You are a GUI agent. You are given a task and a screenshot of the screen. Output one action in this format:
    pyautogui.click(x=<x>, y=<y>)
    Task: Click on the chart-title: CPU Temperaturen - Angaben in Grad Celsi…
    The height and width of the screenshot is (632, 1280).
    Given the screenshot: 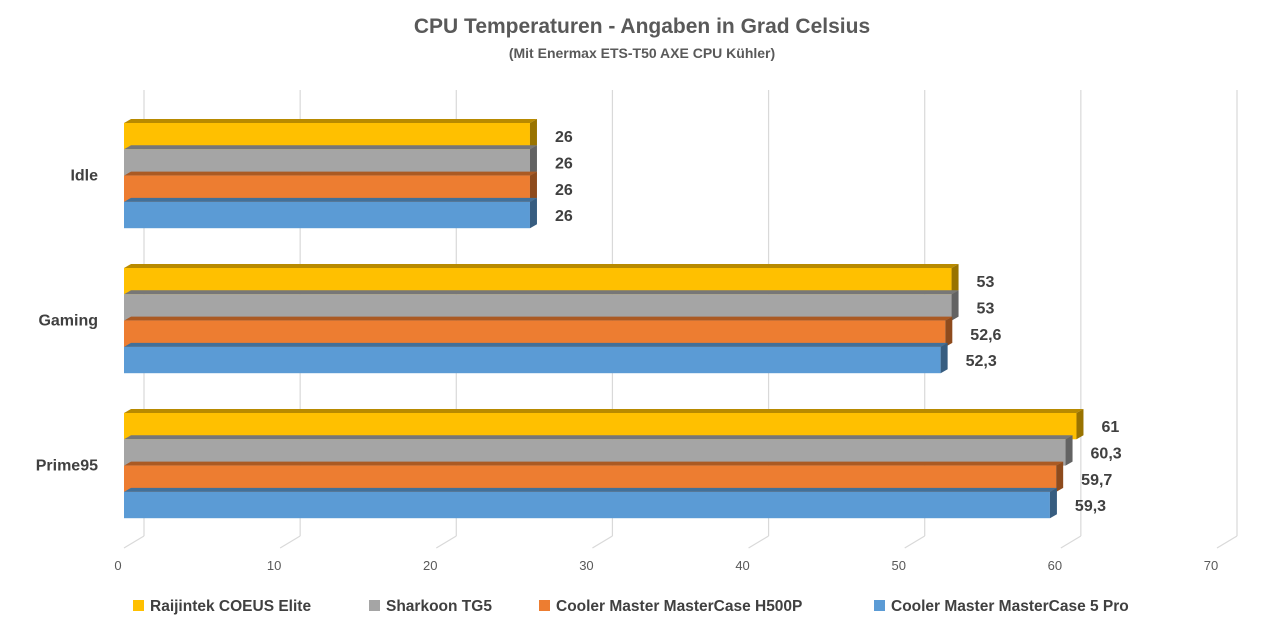 What is the action you would take?
    pyautogui.click(x=642, y=26)
    